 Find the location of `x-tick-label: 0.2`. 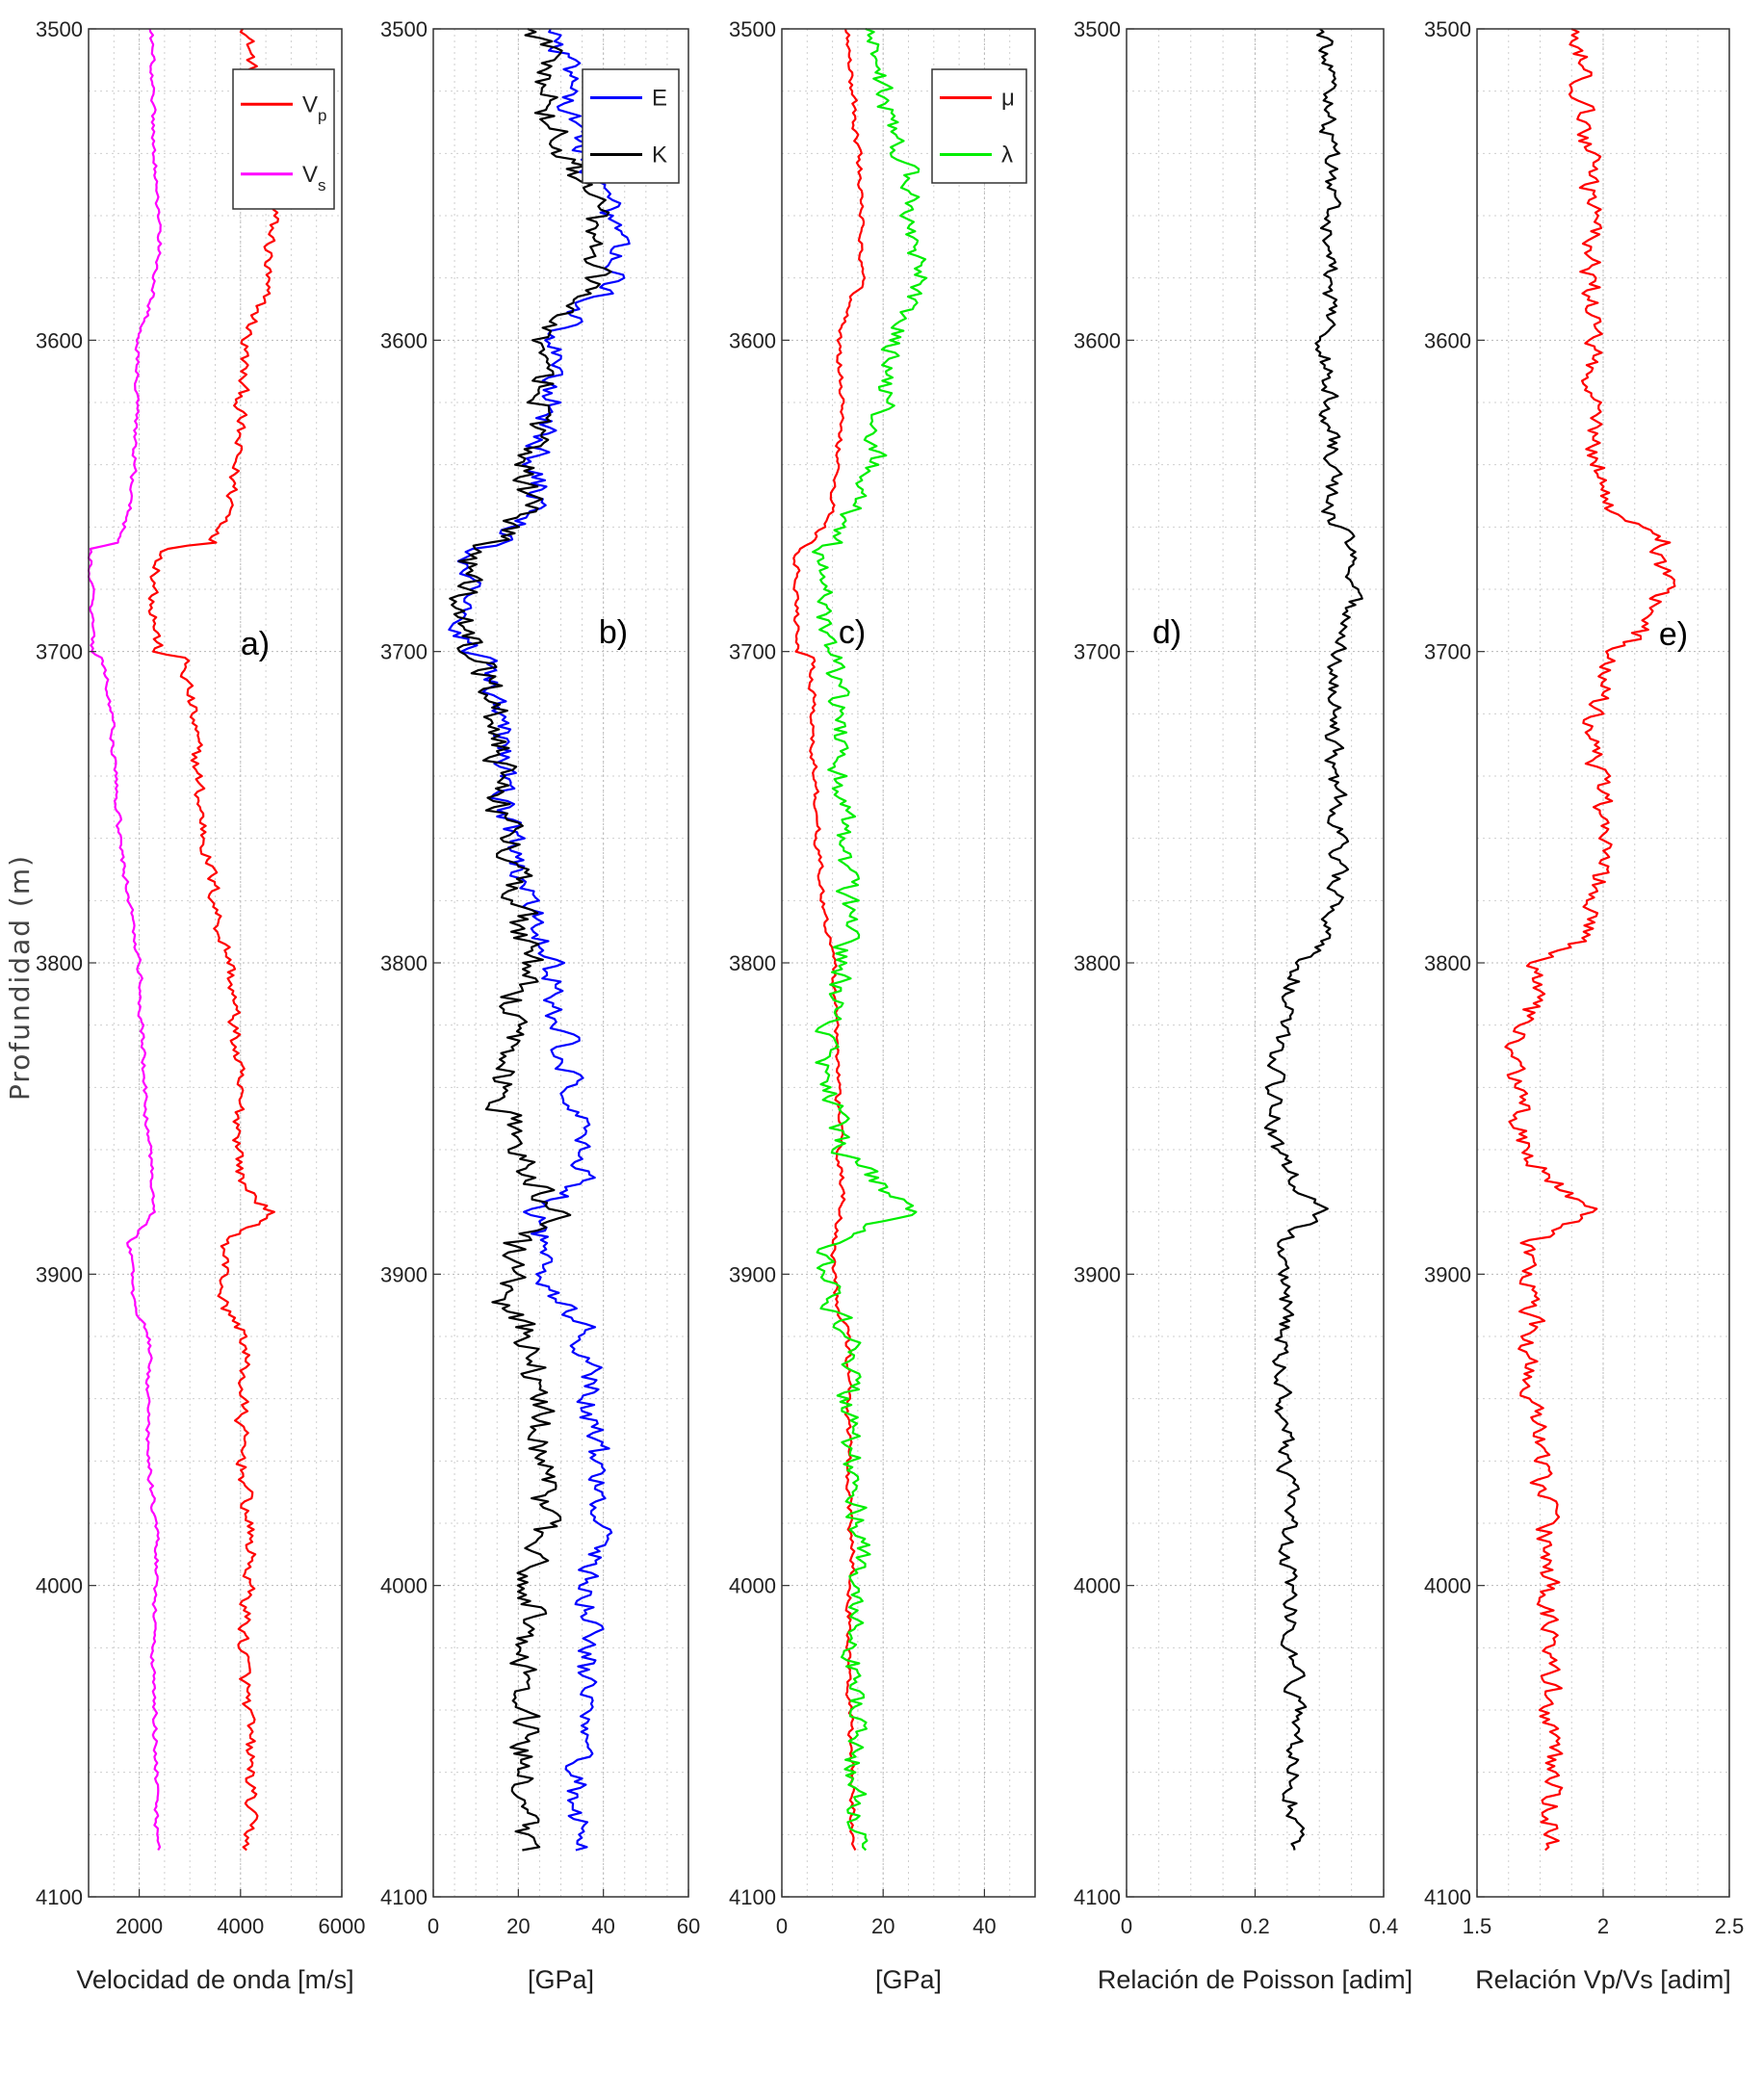

x-tick-label: 0.2 is located at coordinates (1255, 1926).